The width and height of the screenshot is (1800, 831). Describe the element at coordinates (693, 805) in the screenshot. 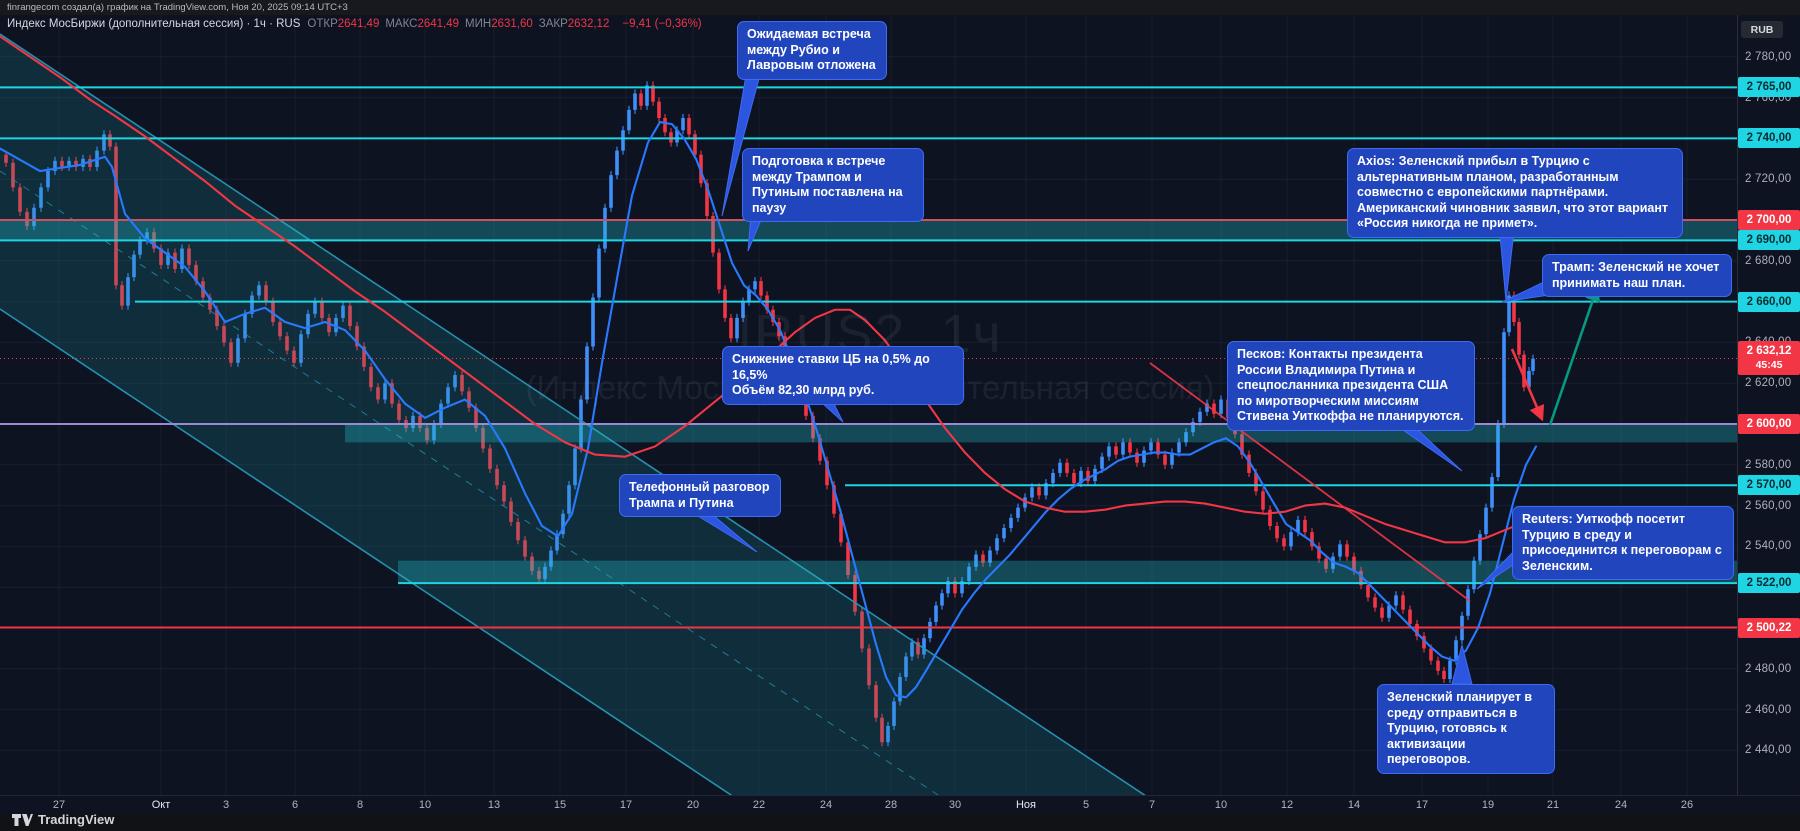

I see `time-axis-label: 20` at that location.